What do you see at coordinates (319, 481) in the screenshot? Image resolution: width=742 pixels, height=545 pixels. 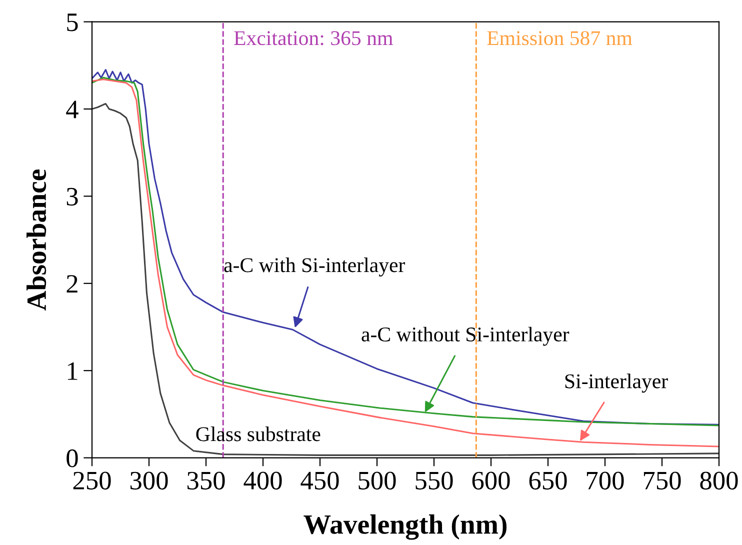 I see `x-tick-label: 450` at bounding box center [319, 481].